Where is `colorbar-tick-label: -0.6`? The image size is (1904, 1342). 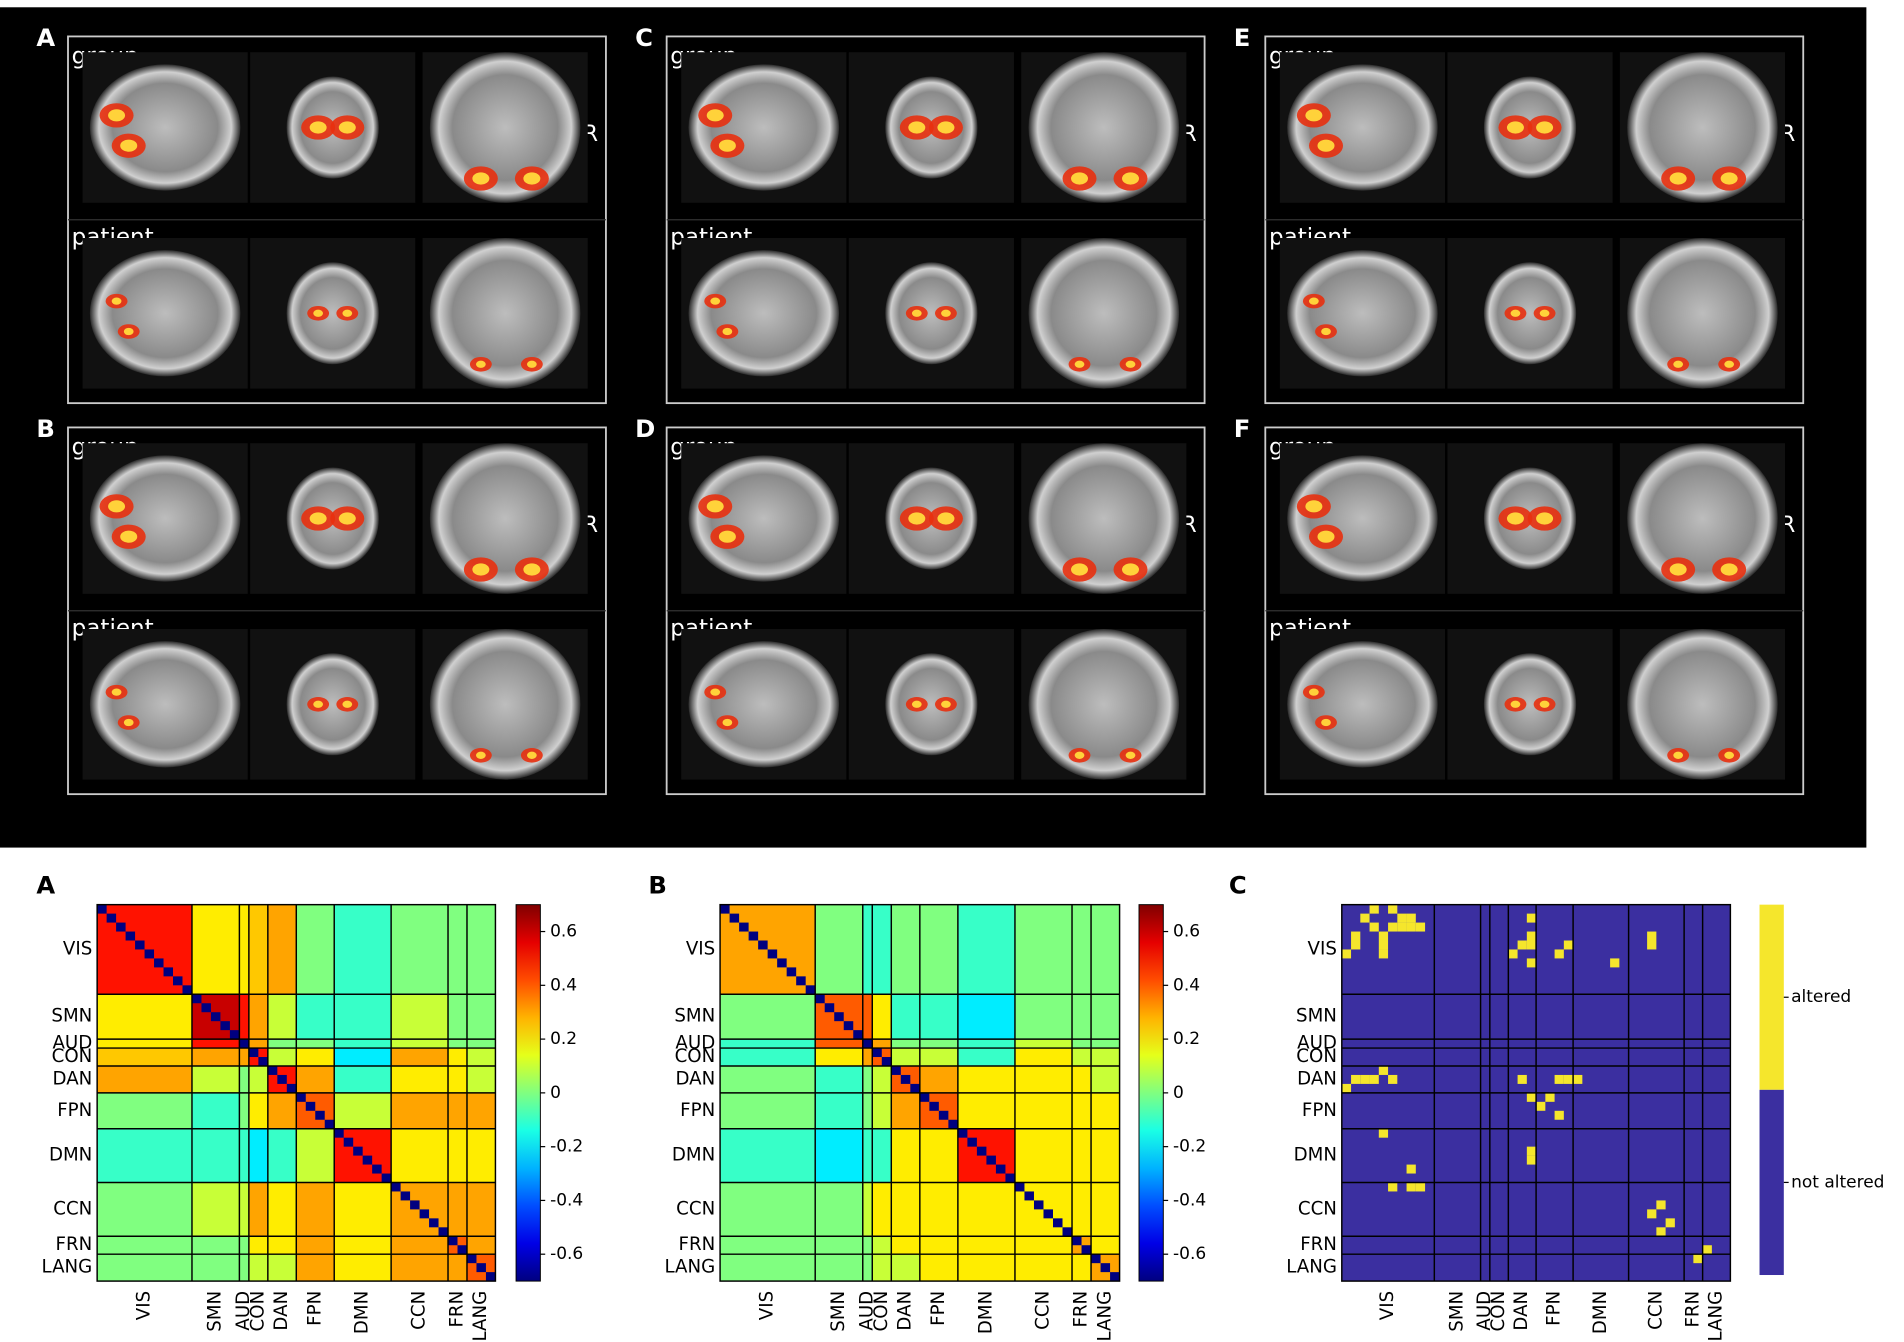 colorbar-tick-label: -0.6 is located at coordinates (566, 1254).